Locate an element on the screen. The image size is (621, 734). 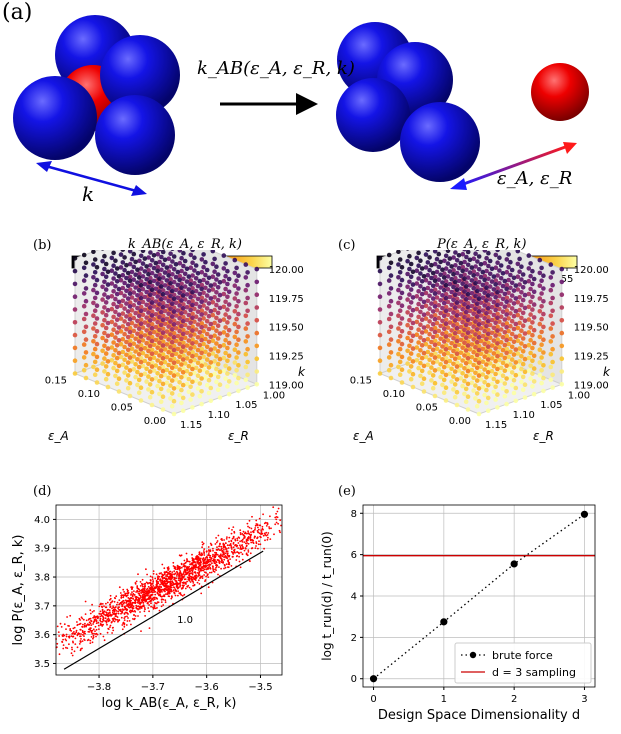
y-tick-label: 3.5 is located at coordinates (42, 664).